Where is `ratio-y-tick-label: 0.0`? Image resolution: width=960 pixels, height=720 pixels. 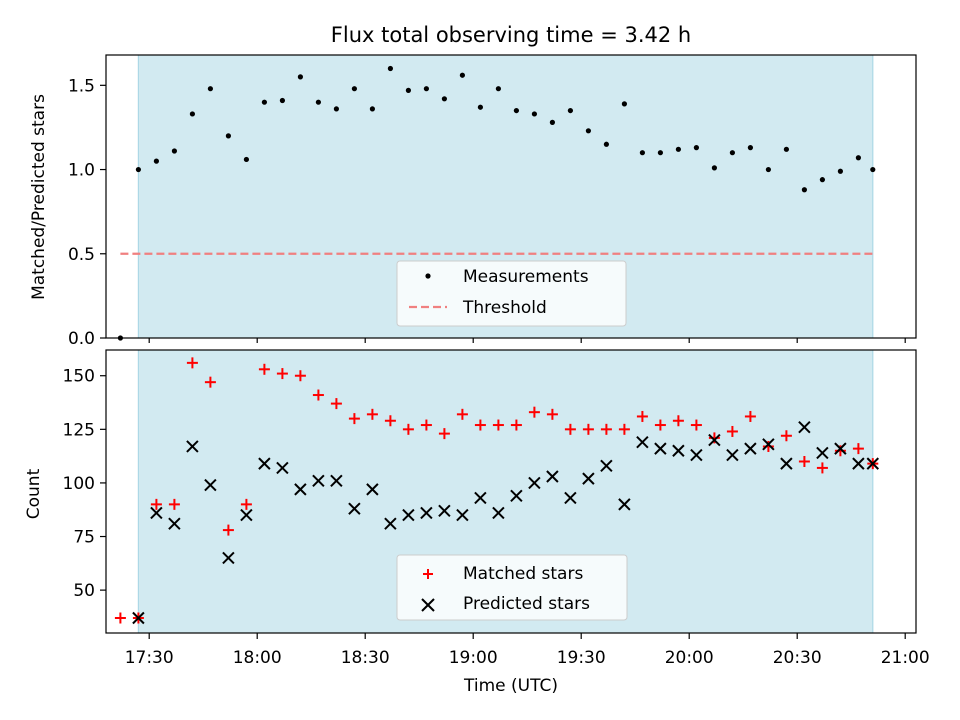
ratio-y-tick-label: 0.0 is located at coordinates (81, 339).